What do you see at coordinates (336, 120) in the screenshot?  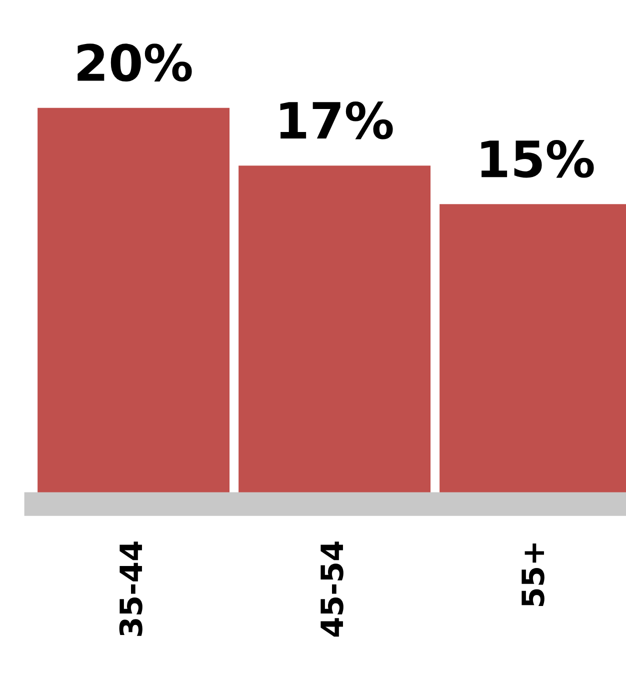 I see `data-label: 17%` at bounding box center [336, 120].